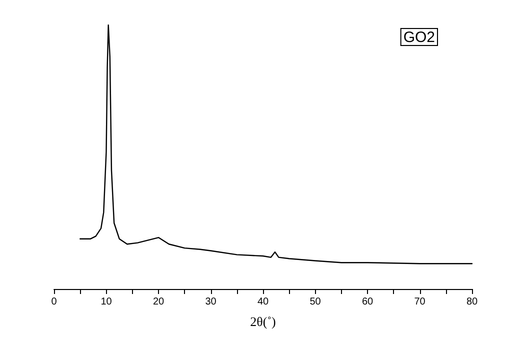  What do you see at coordinates (106, 302) in the screenshot?
I see `x-tick-label: 10` at bounding box center [106, 302].